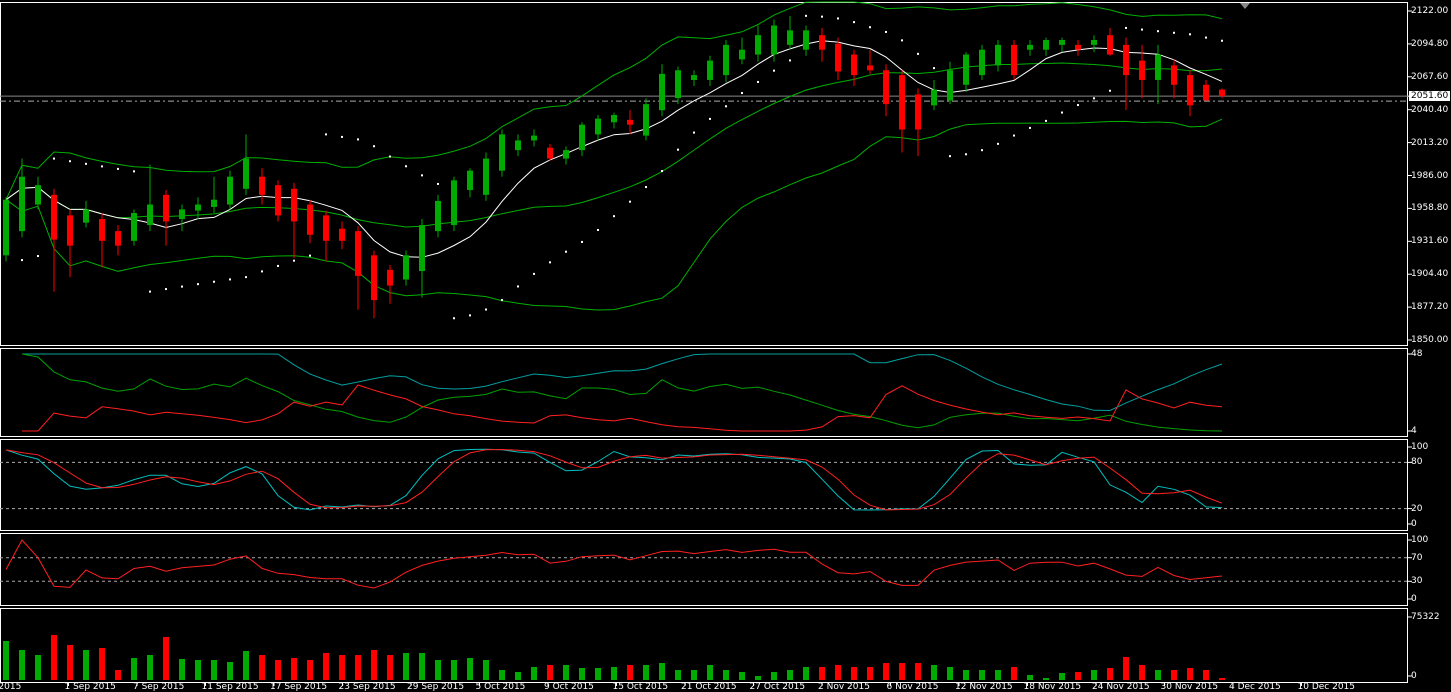  What do you see at coordinates (1430, 274) in the screenshot?
I see `price-axis-label: 1904.40` at bounding box center [1430, 274].